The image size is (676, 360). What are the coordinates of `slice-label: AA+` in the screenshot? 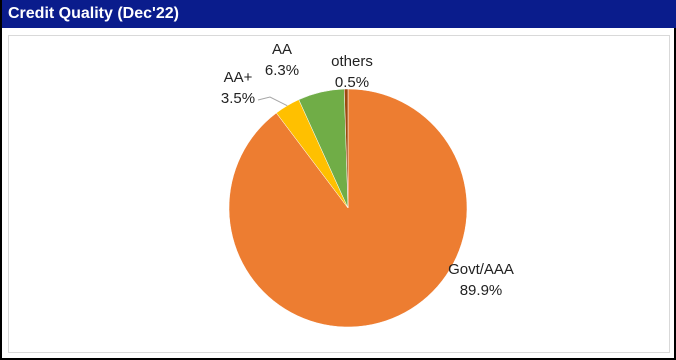 It's located at (238, 77).